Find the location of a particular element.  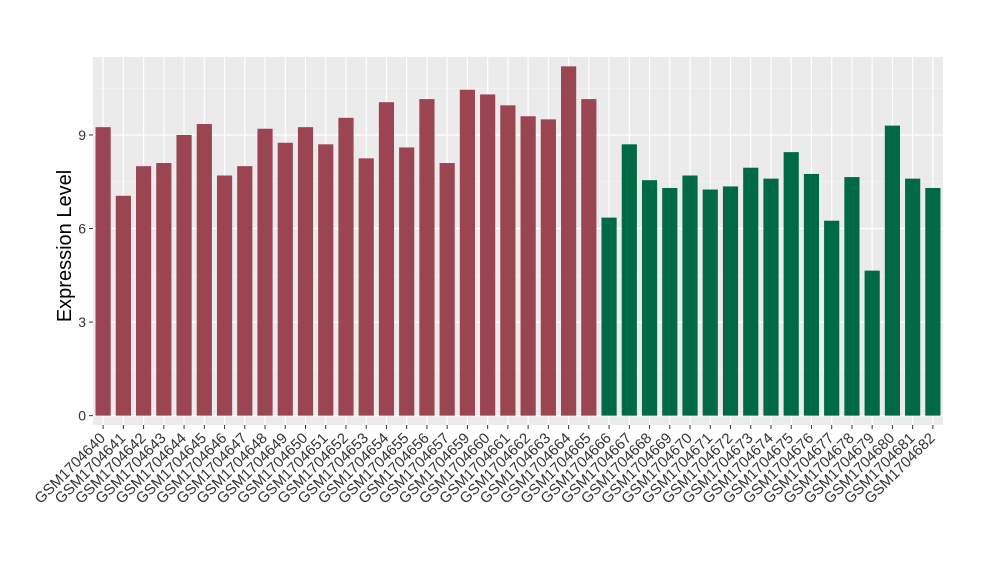

bar-GSM1704651 is located at coordinates (326, 280).